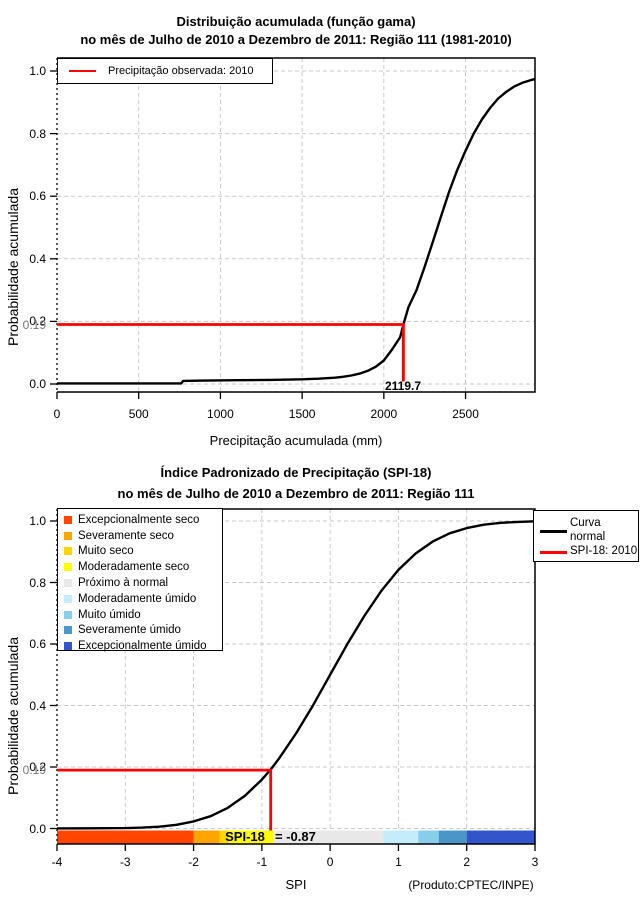 The image size is (640, 900). I want to click on legend-item: Severamente seco, so click(140, 536).